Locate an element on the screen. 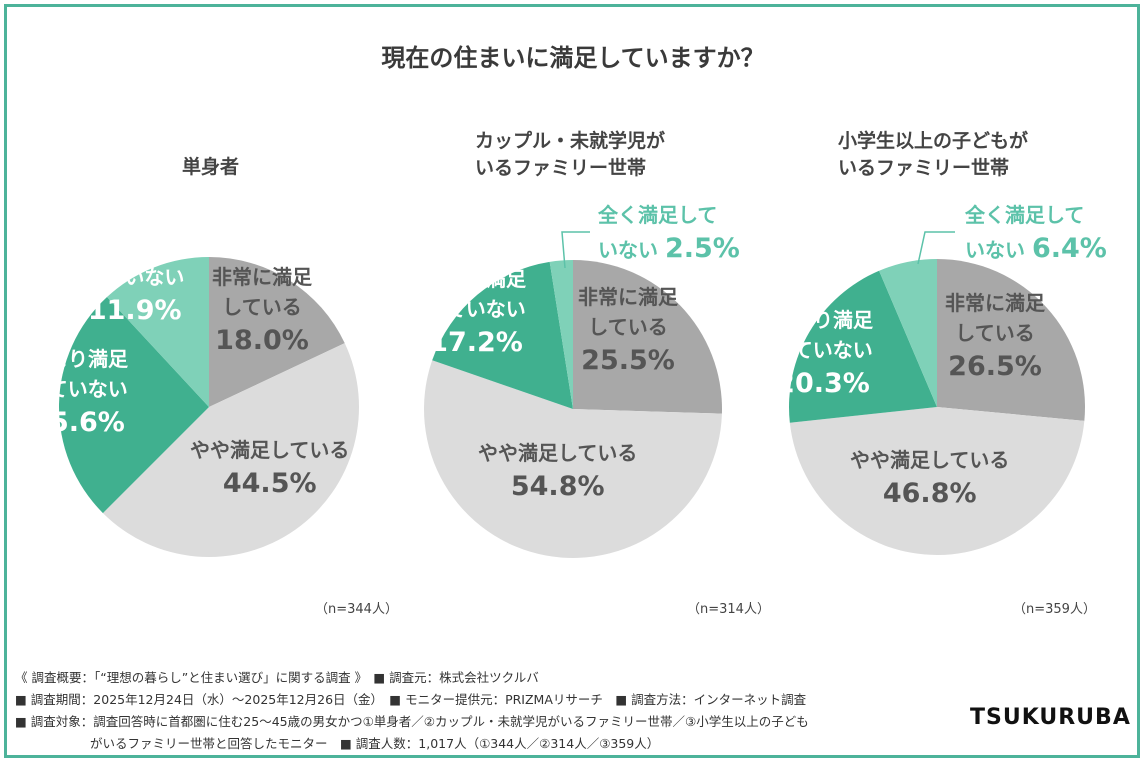  sample-size: （n=344人） is located at coordinates (356, 609).